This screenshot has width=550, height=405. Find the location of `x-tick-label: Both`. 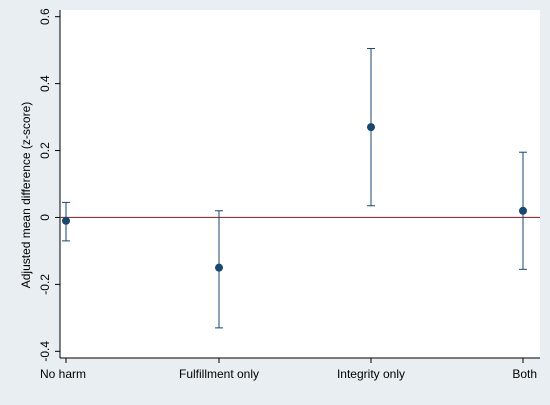

x-tick-label: Both is located at coordinates (524, 374).